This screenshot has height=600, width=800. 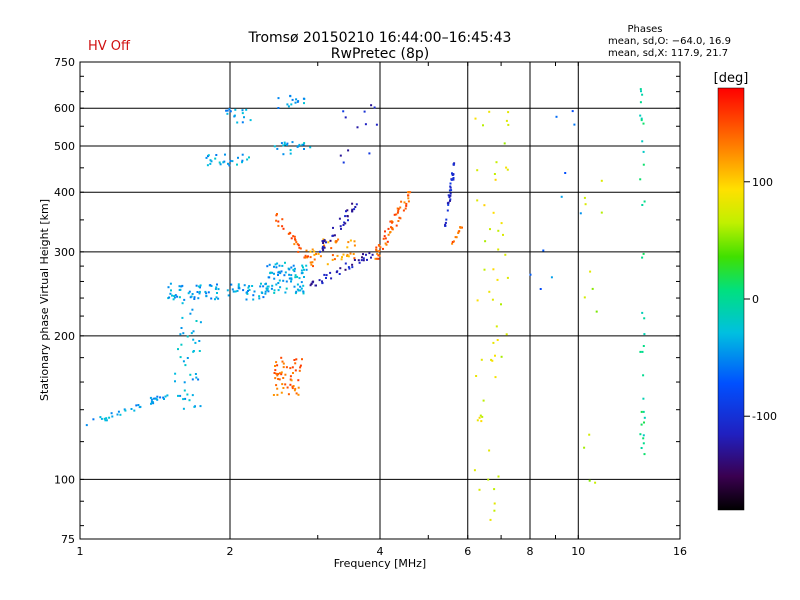 I want to click on y-tick-label: 750, so click(x=64, y=62).